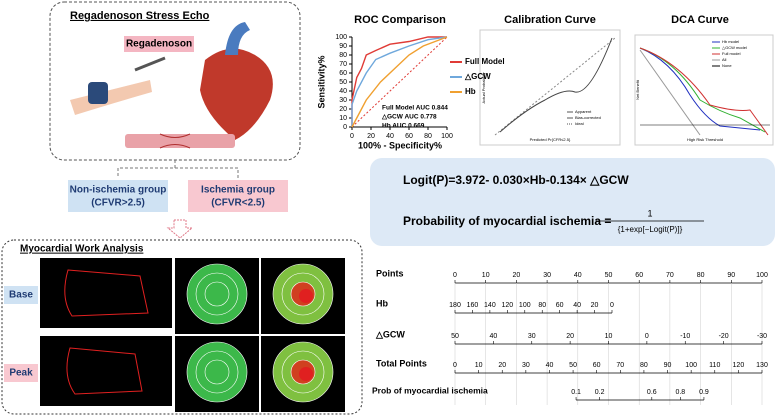 The height and width of the screenshot is (416, 777). Describe the element at coordinates (714, 365) in the screenshot. I see `nomogram-tick-label: 110` at that location.